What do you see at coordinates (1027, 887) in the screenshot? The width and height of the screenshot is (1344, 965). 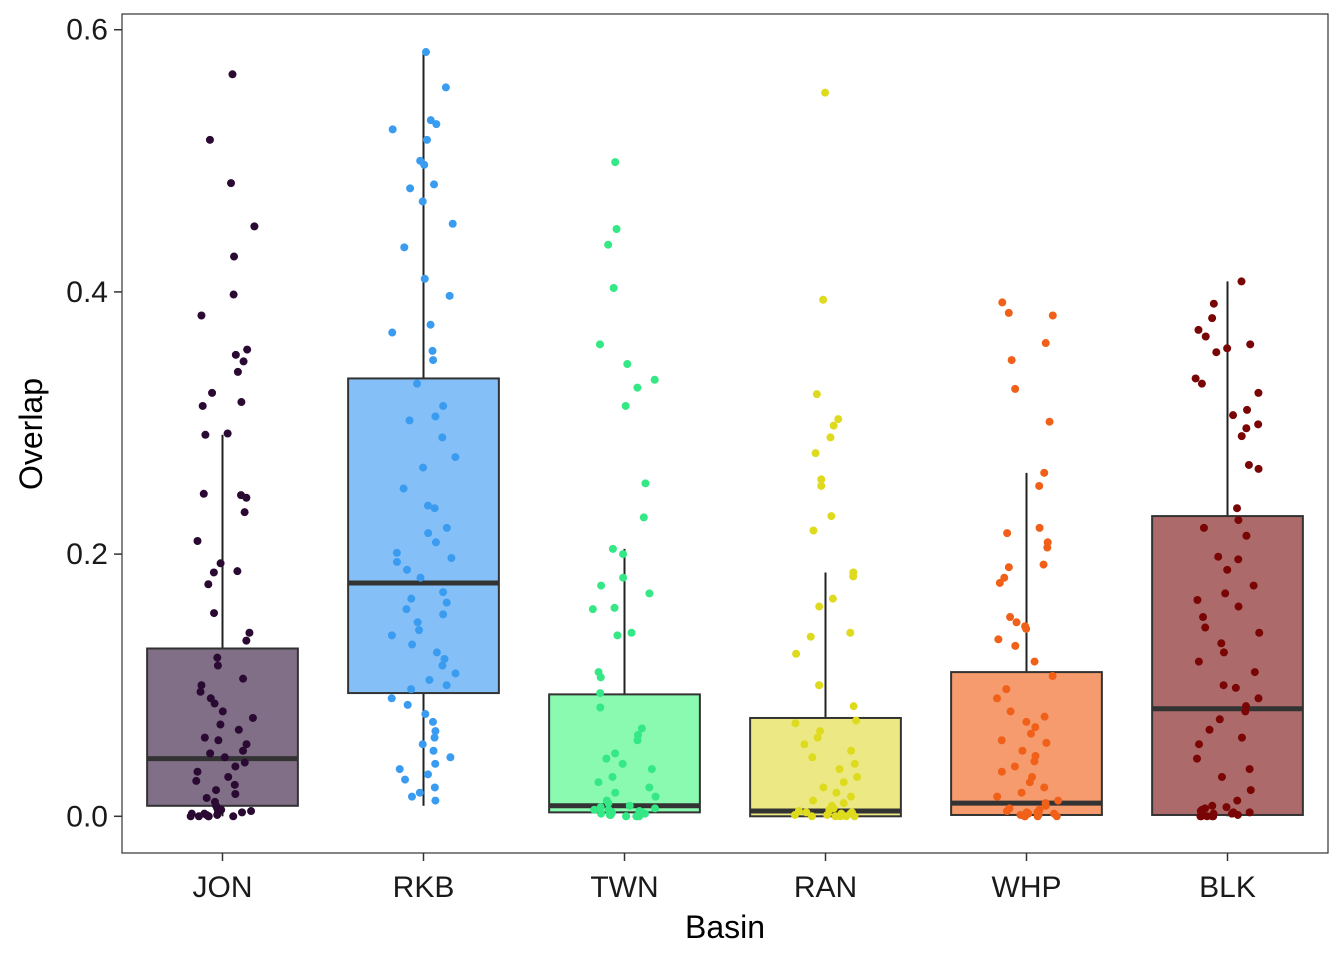 I see `x-tick-label-whp: WHP` at bounding box center [1027, 887].